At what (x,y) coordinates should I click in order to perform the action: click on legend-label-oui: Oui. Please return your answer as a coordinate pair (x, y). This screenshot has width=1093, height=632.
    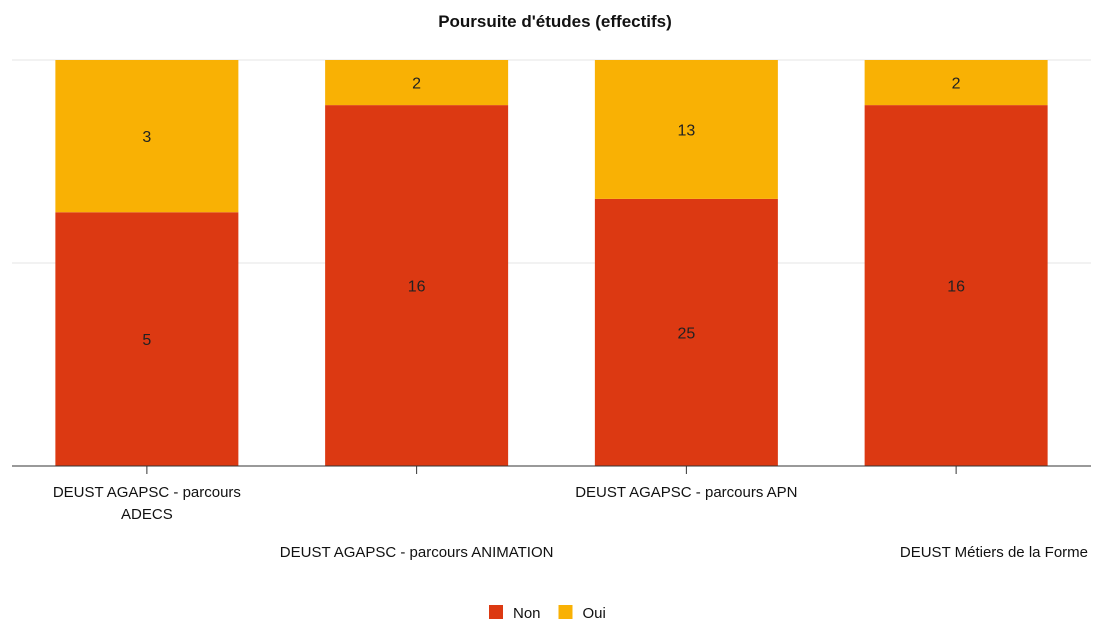
    Looking at the image, I should click on (594, 613).